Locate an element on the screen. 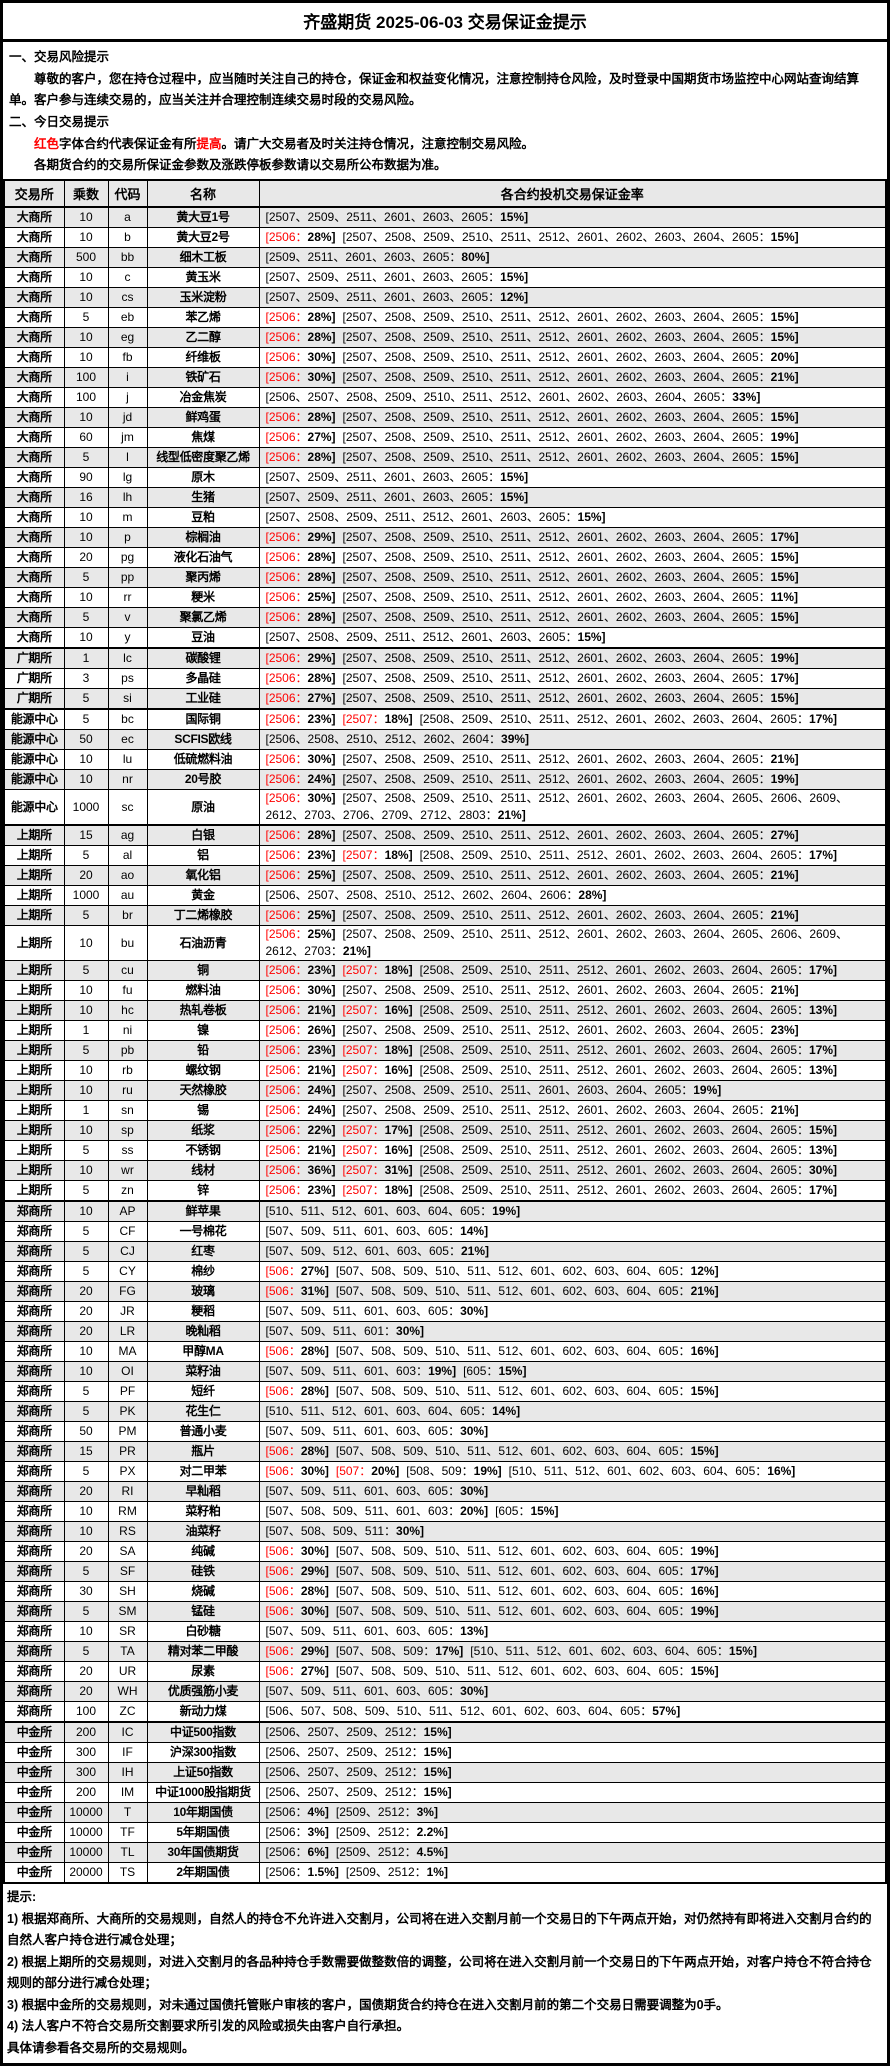  cell-code: au is located at coordinates (127, 895).